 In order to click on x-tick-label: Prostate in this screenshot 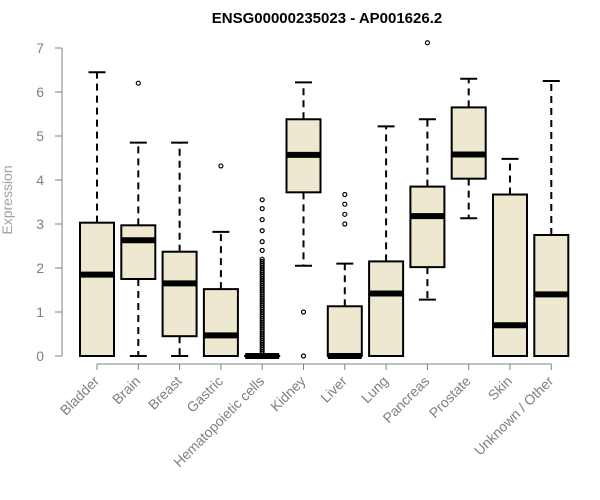, I will do `click(450, 397)`.